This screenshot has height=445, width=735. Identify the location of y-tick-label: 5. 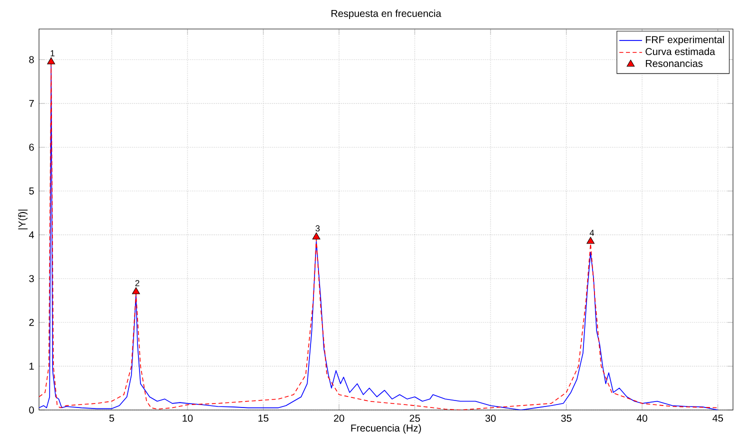
(31, 191).